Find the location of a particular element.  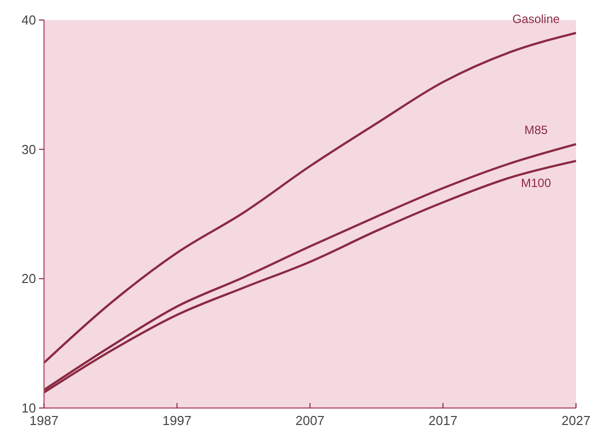

series-label: M85 is located at coordinates (536, 130).